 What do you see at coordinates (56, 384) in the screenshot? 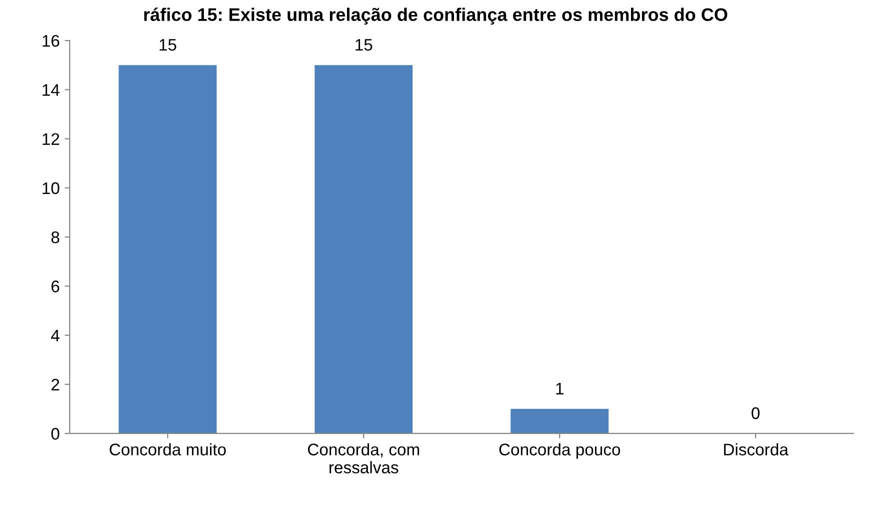
I see `y-tick-label: 2` at bounding box center [56, 384].